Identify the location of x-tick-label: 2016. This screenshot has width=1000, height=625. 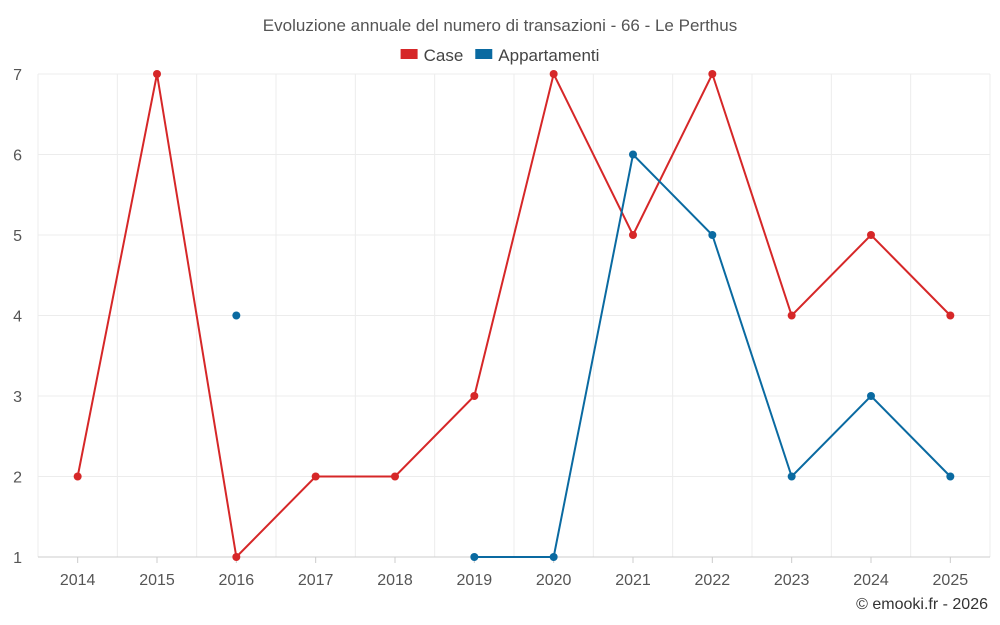
(237, 580).